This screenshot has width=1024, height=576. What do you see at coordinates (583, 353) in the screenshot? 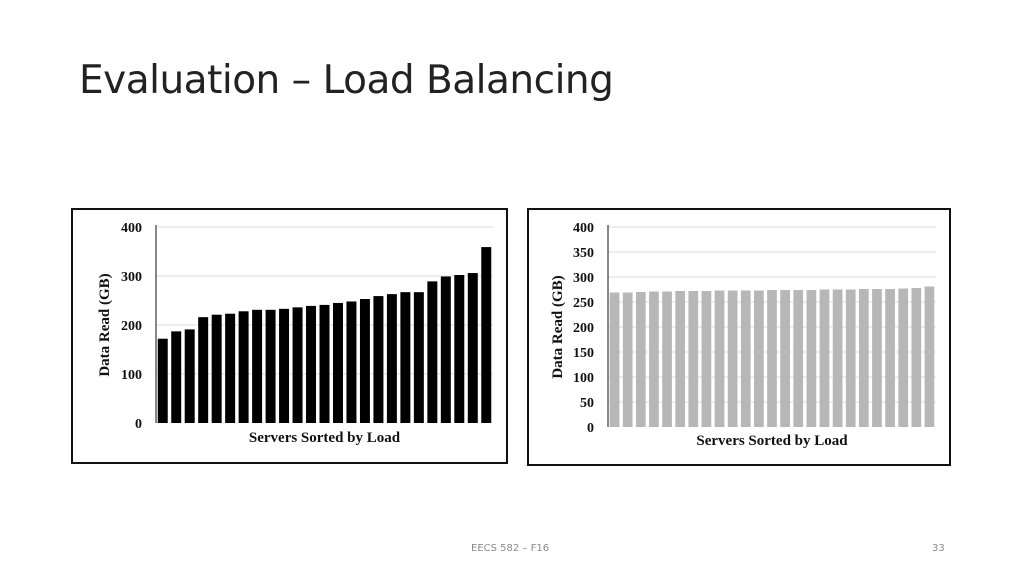
I see `y-tick-label: 150` at bounding box center [583, 353].